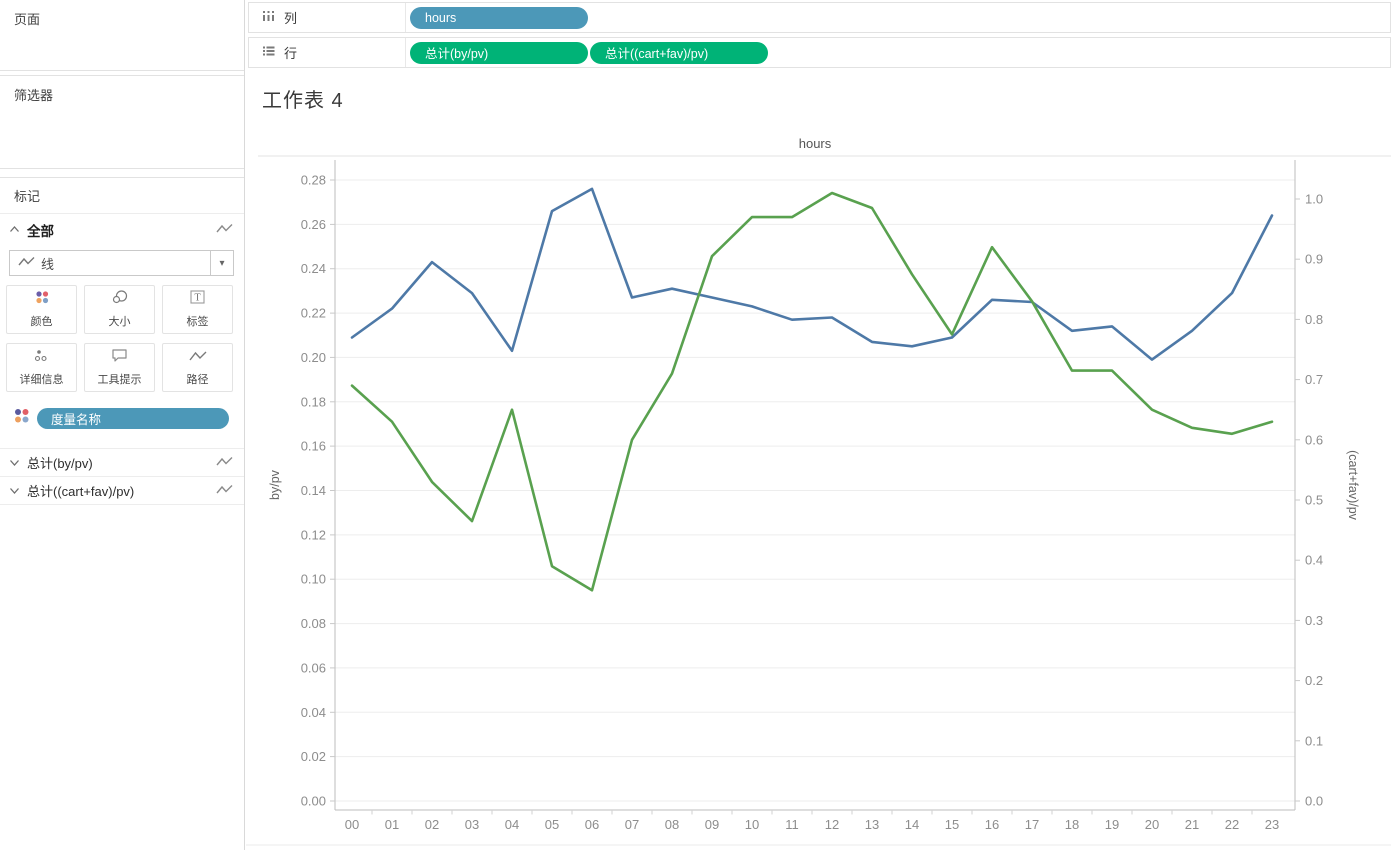 This screenshot has height=850, width=1391. What do you see at coordinates (268, 17) in the screenshot?
I see `columns-icon` at bounding box center [268, 17].